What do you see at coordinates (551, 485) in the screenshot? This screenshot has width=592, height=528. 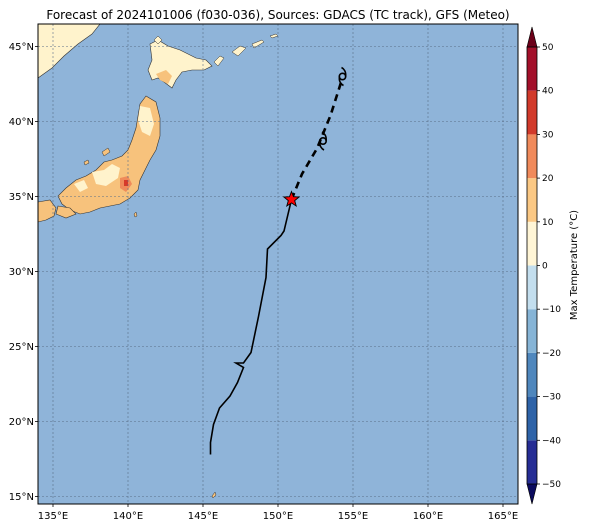 I see `colorbar-tick-label: −50` at bounding box center [551, 485].